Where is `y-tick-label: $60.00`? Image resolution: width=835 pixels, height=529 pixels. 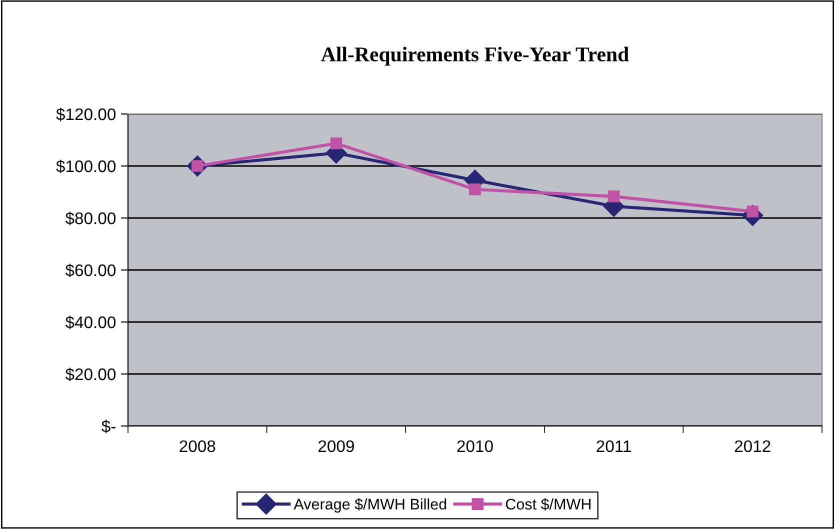 y-tick-label: $60.00 is located at coordinates (90, 271).